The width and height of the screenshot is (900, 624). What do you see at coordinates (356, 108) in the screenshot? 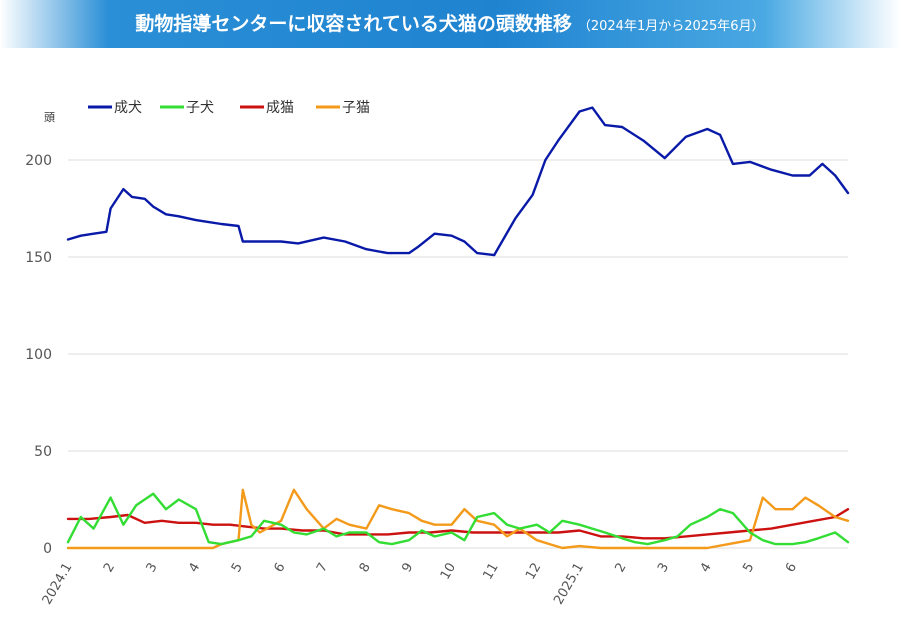
I see `legend-label: 子猫` at bounding box center [356, 108].